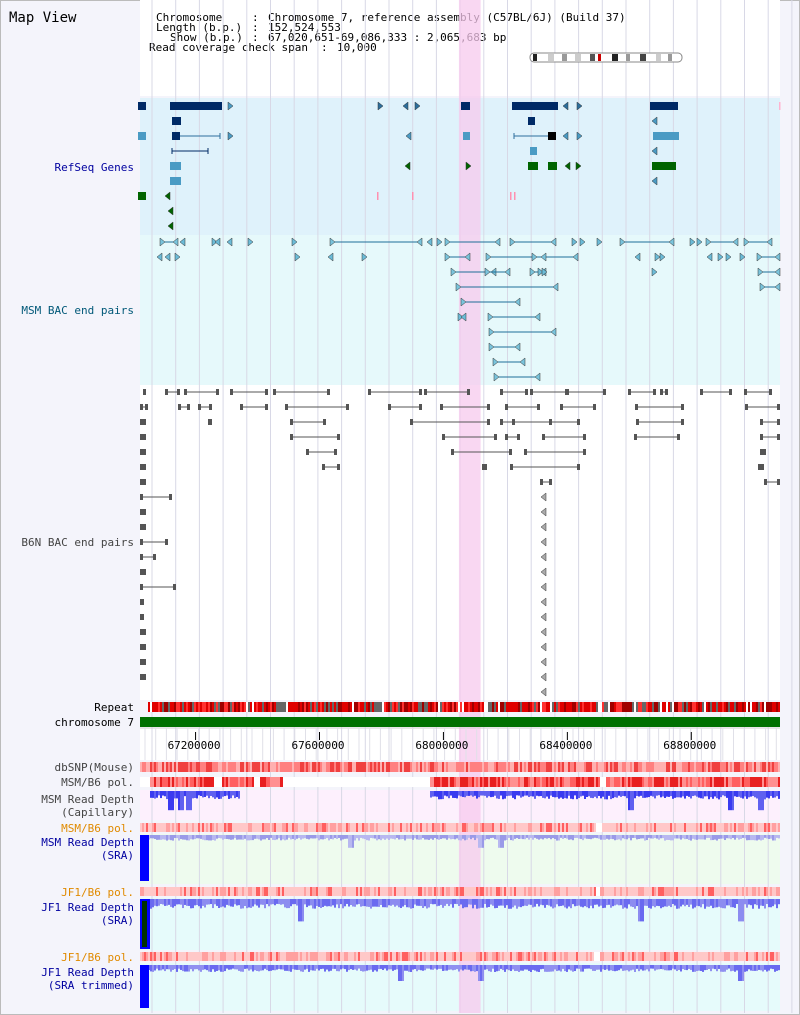  I want to click on chromosome-bar, so click(460, 722).